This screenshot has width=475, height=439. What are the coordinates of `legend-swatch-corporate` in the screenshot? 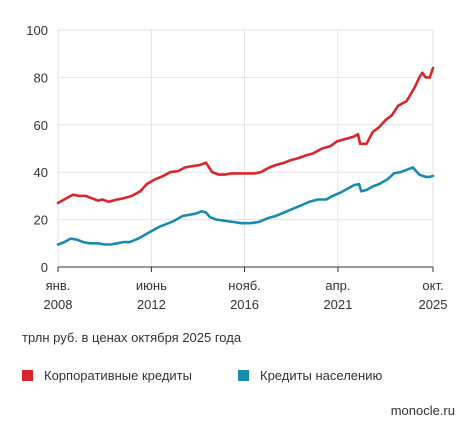 It's located at (27, 375).